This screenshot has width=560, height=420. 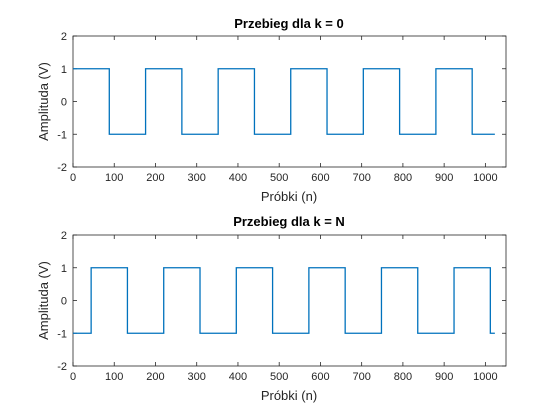 I want to click on chart-title: Przebieg dla k = 0, so click(x=288, y=23).